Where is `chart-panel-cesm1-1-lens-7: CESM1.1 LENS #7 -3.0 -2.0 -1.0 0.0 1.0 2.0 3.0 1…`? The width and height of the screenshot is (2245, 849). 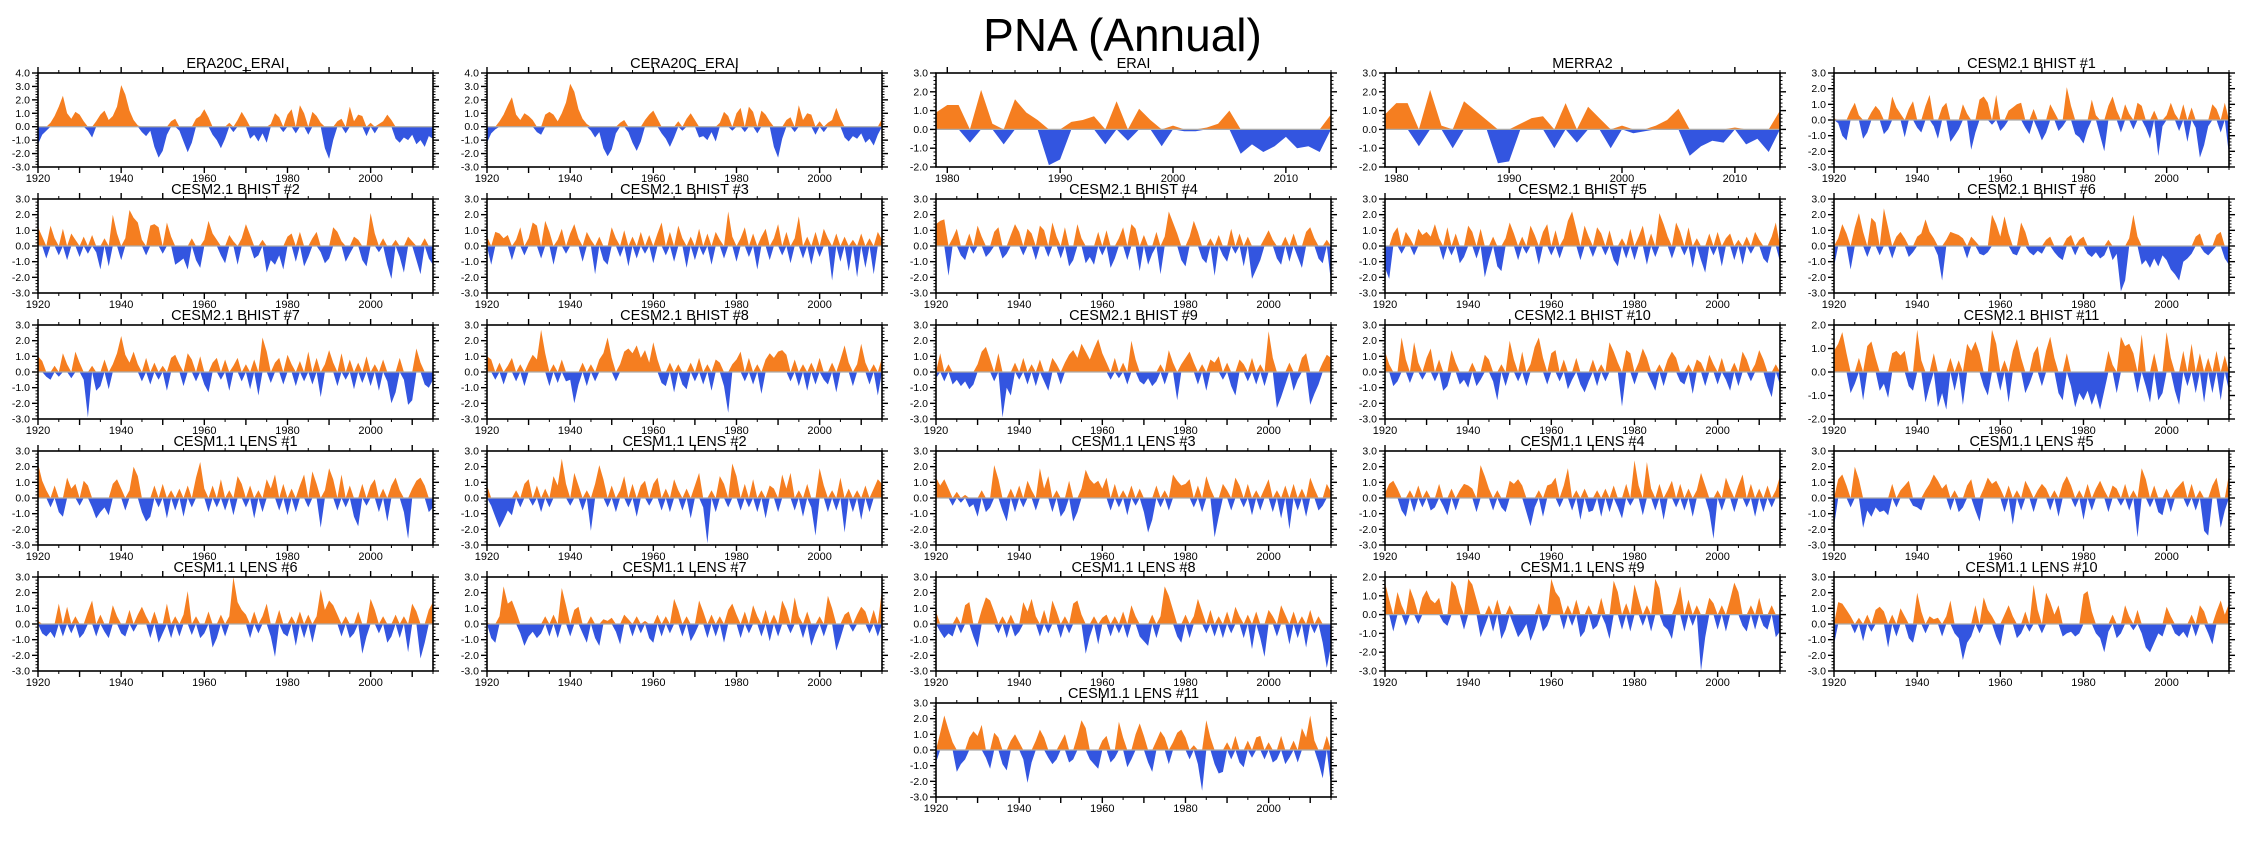 chart-panel-cesm1-1-lens-7: CESM1.1 LENS #7 -3.0 -2.0 -1.0 0.0 1.0 2.0 3.0 1… is located at coordinates (673, 623).